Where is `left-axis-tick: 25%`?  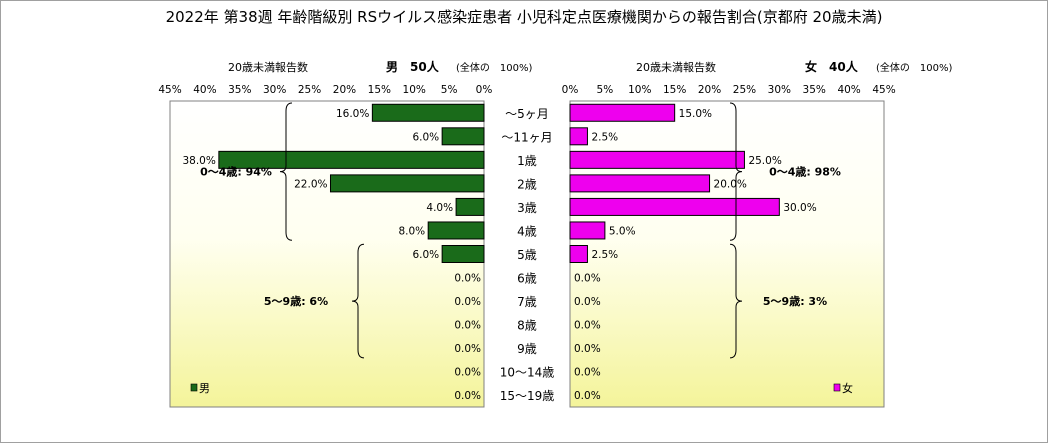 left-axis-tick: 25% is located at coordinates (309, 90).